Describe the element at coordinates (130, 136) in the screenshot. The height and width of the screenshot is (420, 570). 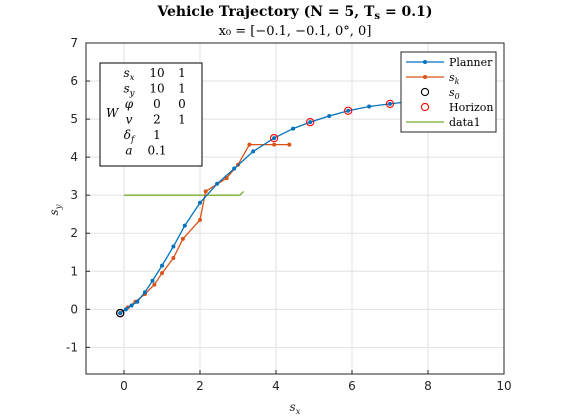
I see `weights-row-symbol: δf` at that location.